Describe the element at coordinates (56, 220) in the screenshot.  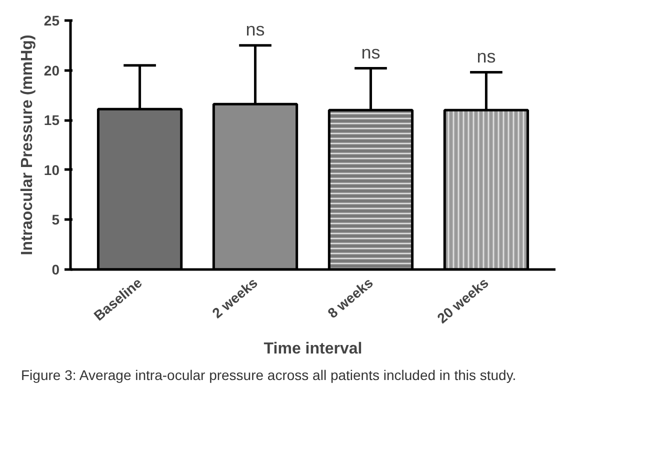
I see `y-tick-label: 5` at that location.